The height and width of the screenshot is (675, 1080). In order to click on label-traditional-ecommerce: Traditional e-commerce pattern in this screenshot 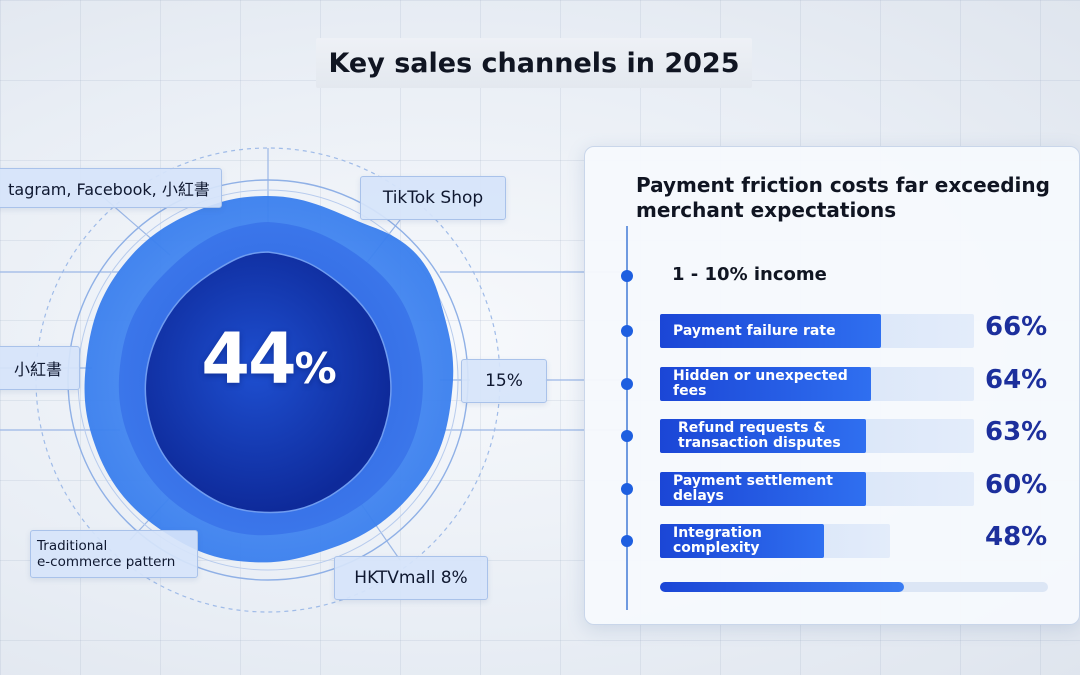, I will do `click(114, 554)`.